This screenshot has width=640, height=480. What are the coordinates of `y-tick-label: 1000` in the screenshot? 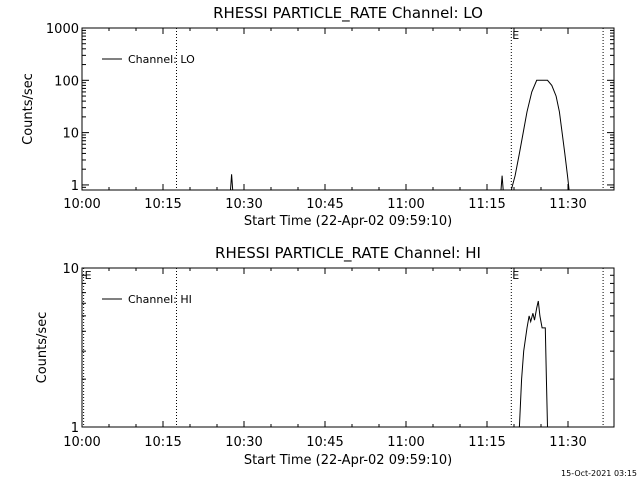 It's located at (62, 29).